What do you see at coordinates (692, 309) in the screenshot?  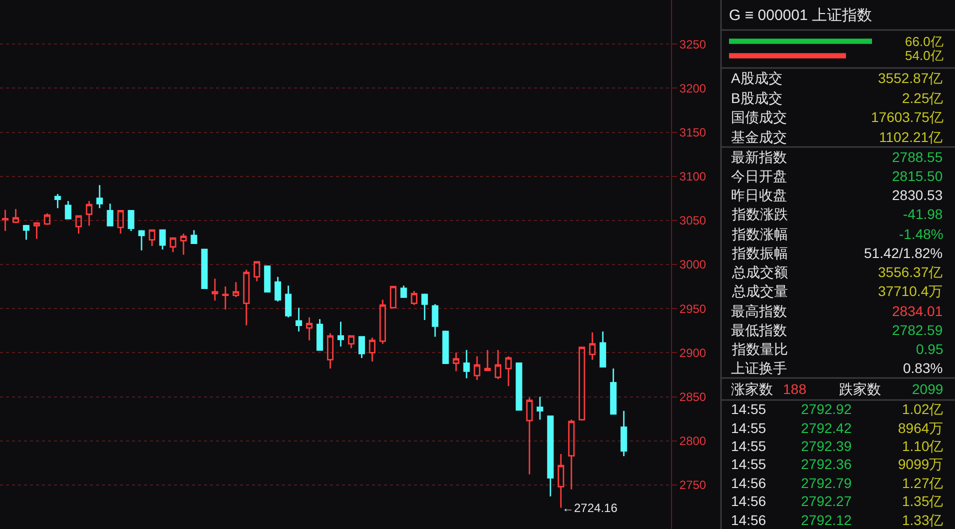 I see `y-tick-label: 2950` at bounding box center [692, 309].